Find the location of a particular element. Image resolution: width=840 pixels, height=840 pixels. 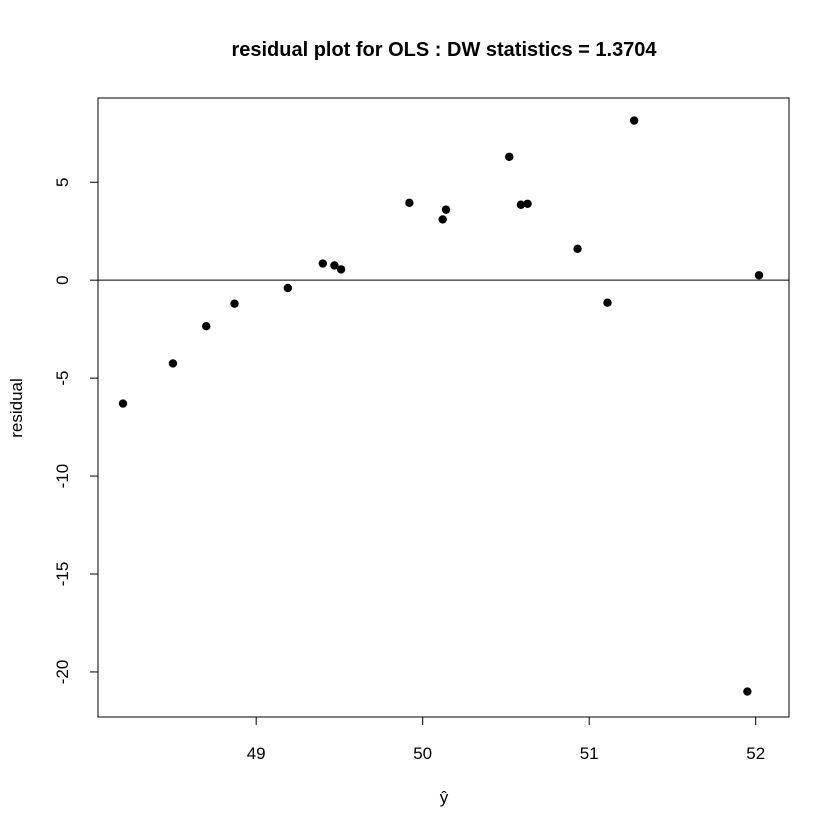

y-axis: -20 -15 -10 -5 0 5 is located at coordinates (76, 431).